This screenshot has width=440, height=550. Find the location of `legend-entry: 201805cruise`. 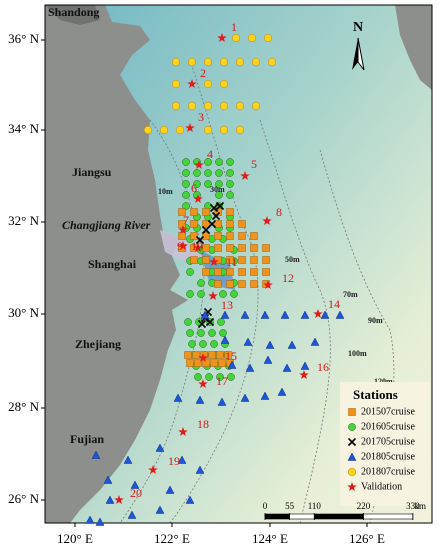

legend-entry: 201805cruise is located at coordinates (388, 456).